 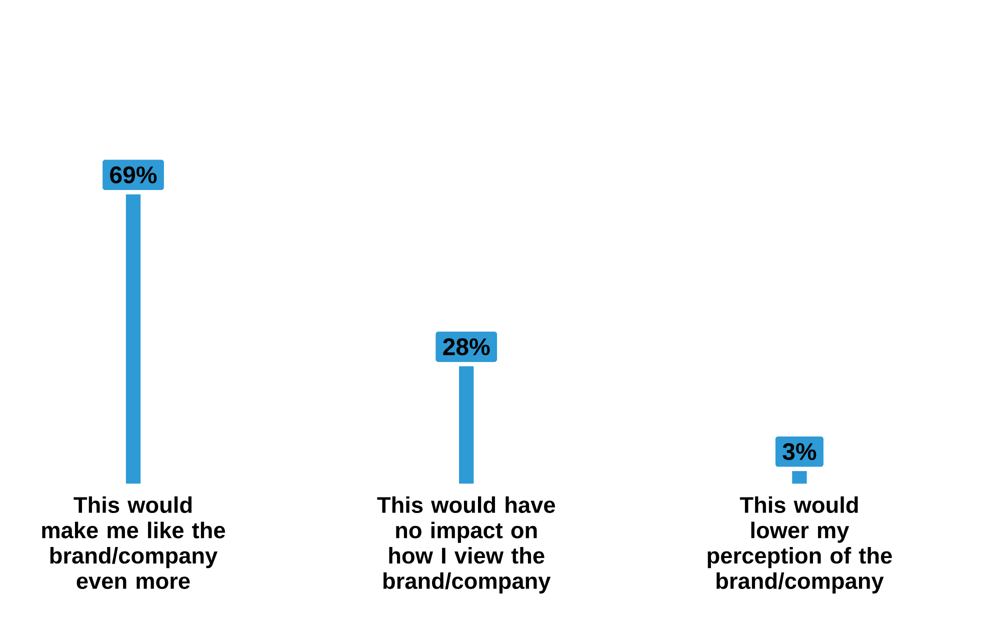 What do you see at coordinates (133, 175) in the screenshot?
I see `data-label: 69%` at bounding box center [133, 175].